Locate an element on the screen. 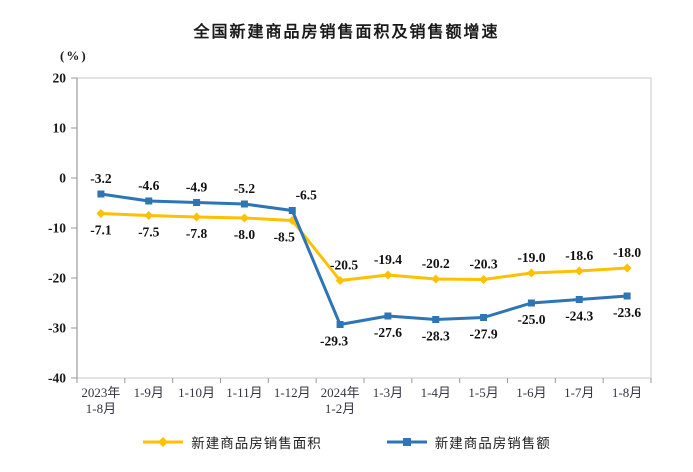 This screenshot has height=472, width=693. svg-text: -19.4 is located at coordinates (388, 259).